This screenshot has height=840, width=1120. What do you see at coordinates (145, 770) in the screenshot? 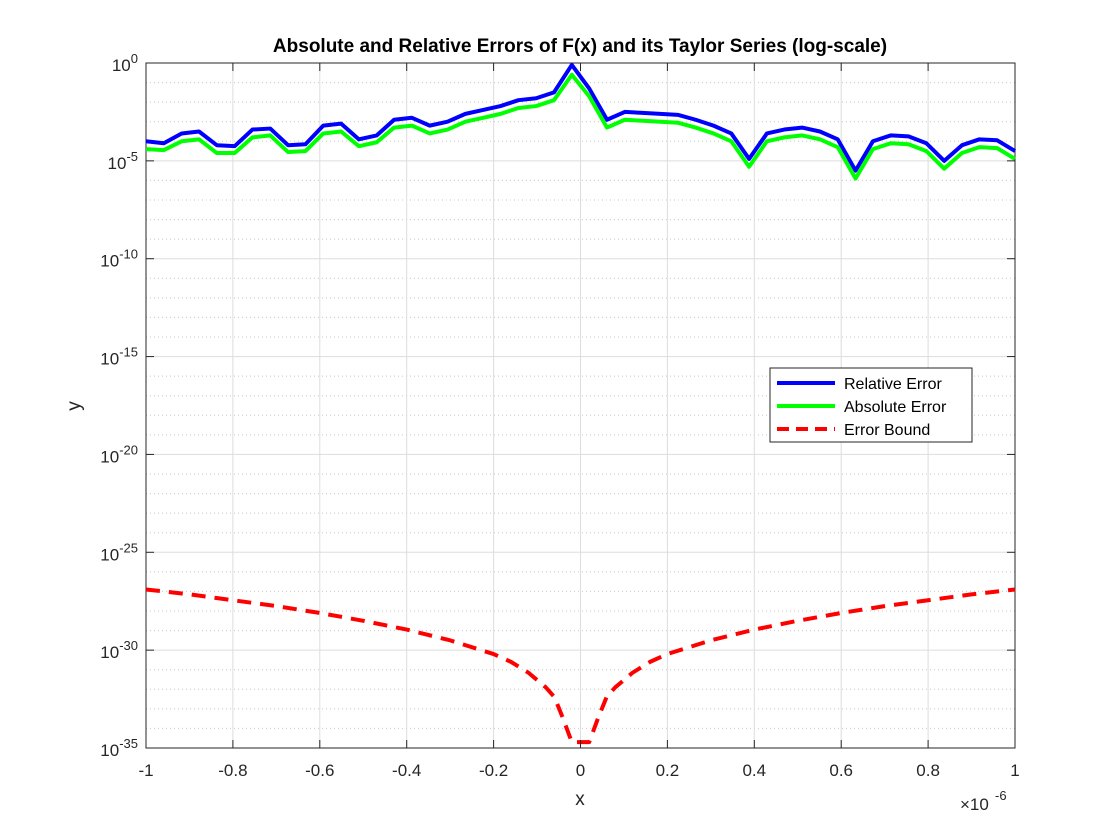
I see `x-tick-label: -1` at bounding box center [145, 770].